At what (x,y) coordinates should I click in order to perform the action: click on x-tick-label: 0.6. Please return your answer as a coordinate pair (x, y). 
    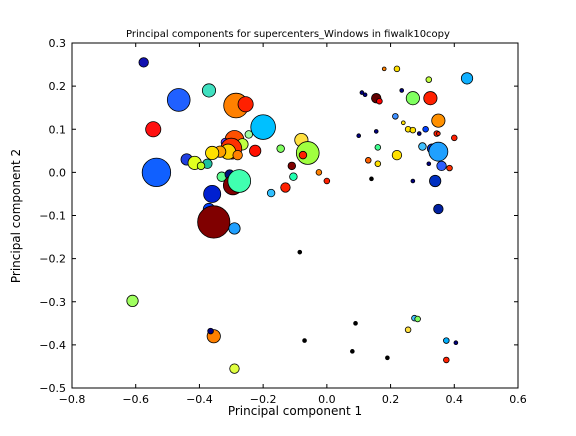
    Looking at the image, I should click on (518, 399).